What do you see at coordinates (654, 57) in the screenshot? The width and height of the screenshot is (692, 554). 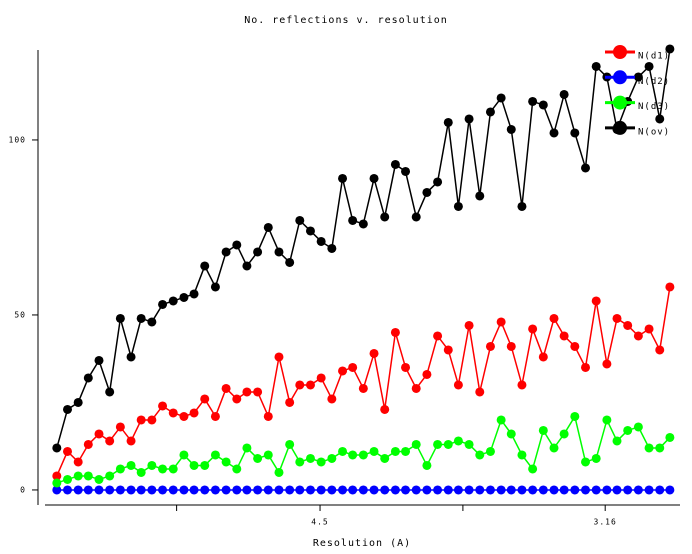 I see `legend-label: N(d1)` at bounding box center [654, 57].